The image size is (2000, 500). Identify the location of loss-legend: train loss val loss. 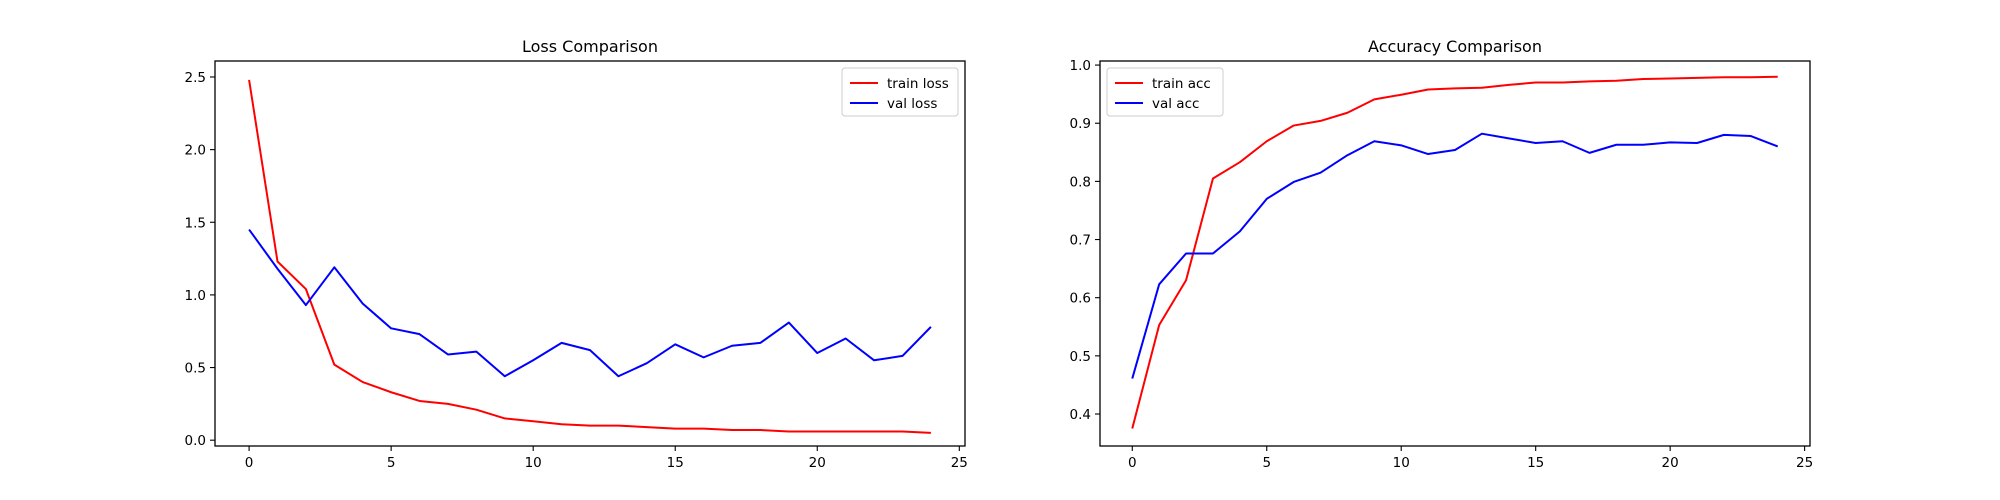
(900, 92).